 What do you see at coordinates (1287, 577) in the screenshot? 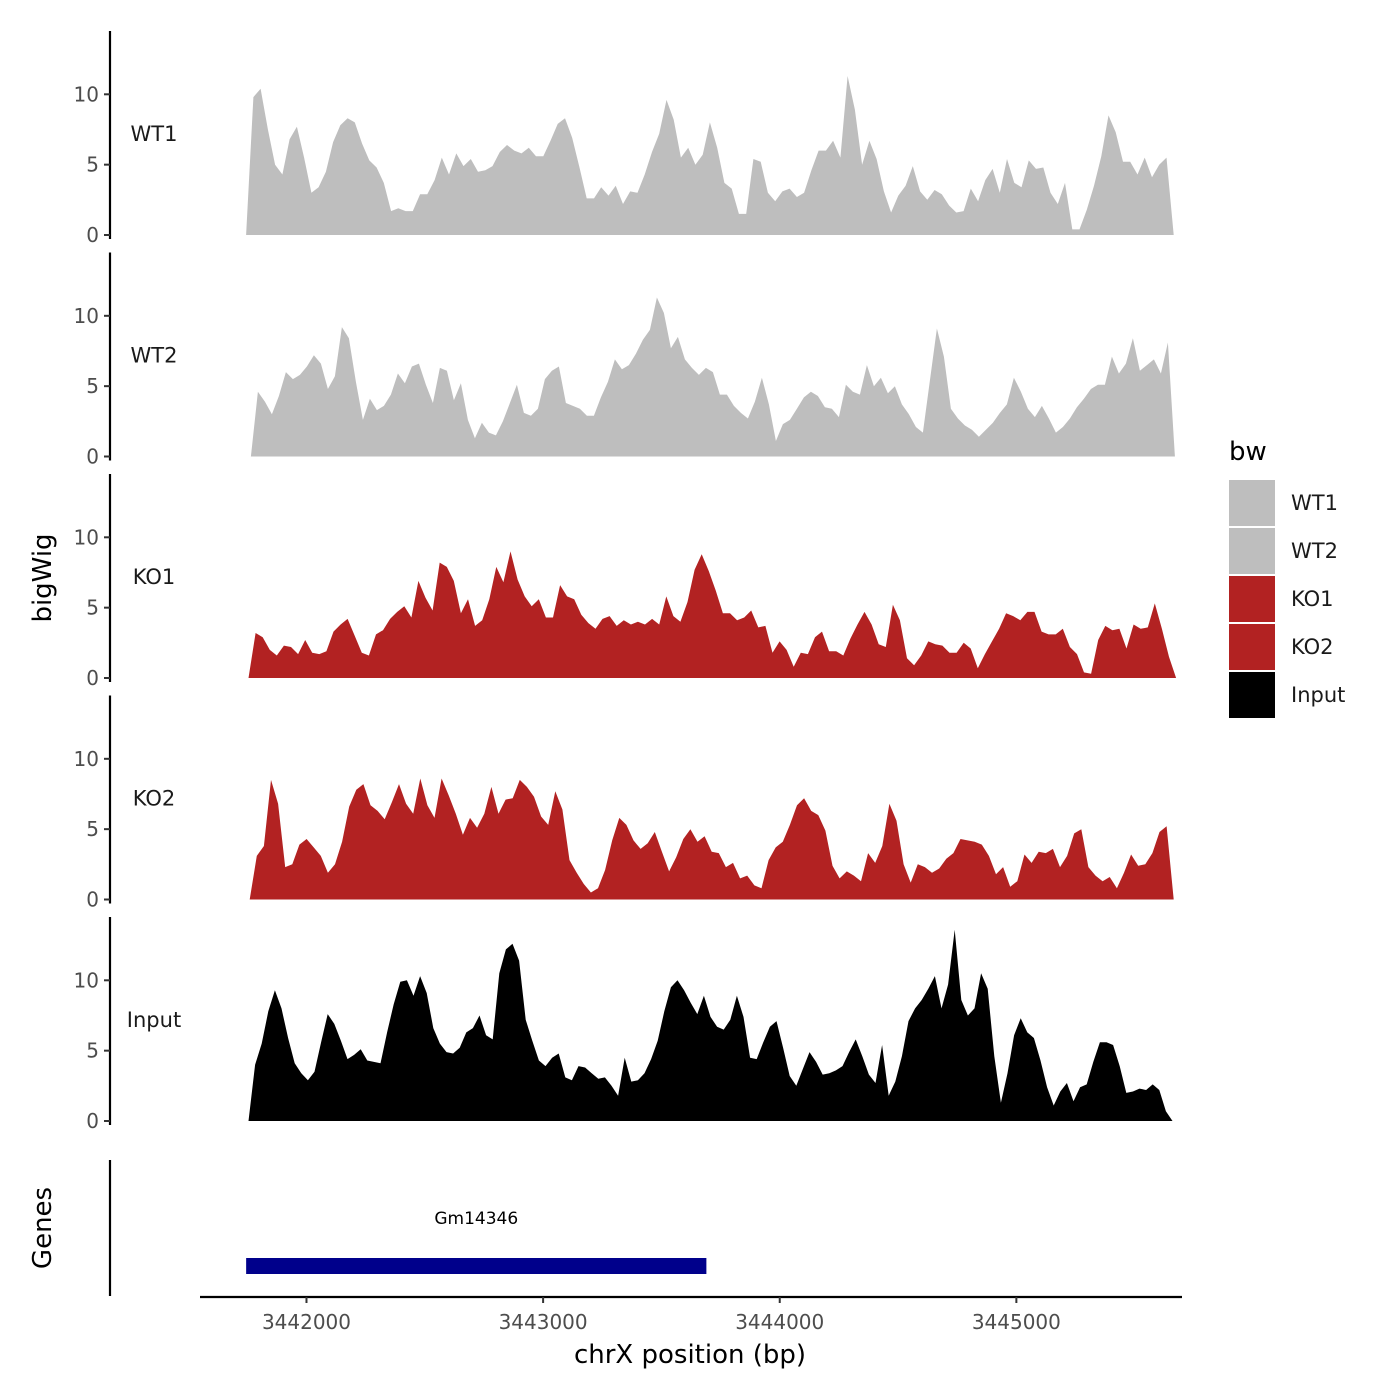
I see `legend: bw WT1 WT2 KO1 KO2 Input` at bounding box center [1287, 577].